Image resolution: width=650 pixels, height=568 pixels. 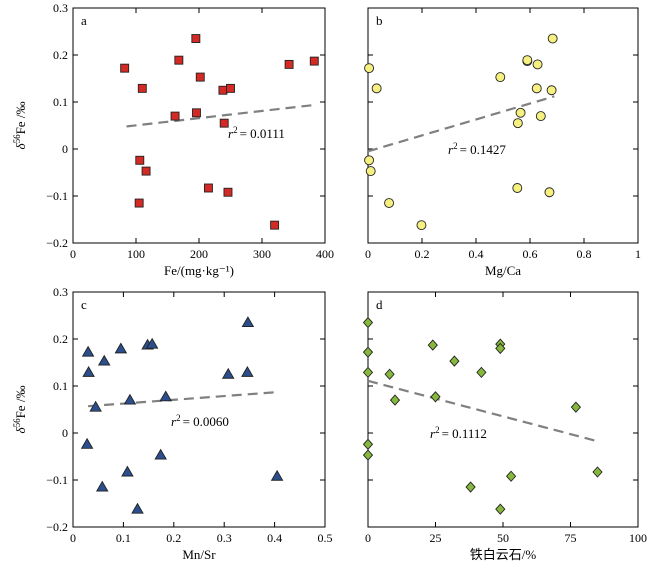 What do you see at coordinates (60, 102) in the screenshot?
I see `y-tick-label: 0.1` at bounding box center [60, 102].